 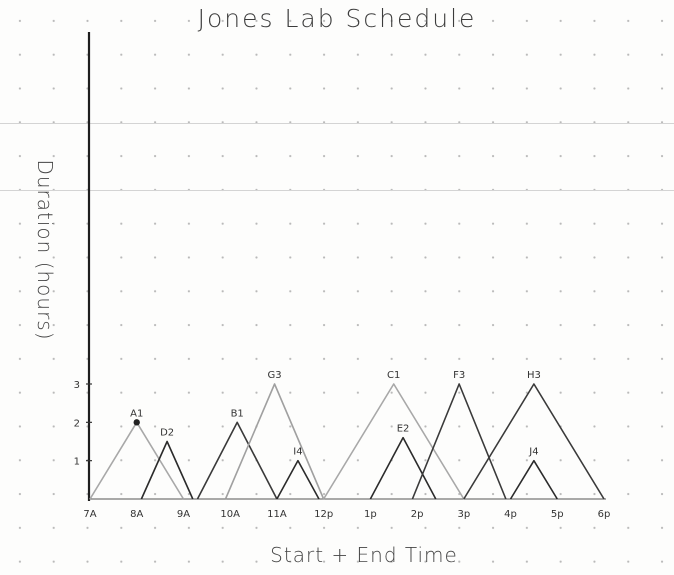 I want to click on x-tick-label: 4p, so click(x=510, y=514).